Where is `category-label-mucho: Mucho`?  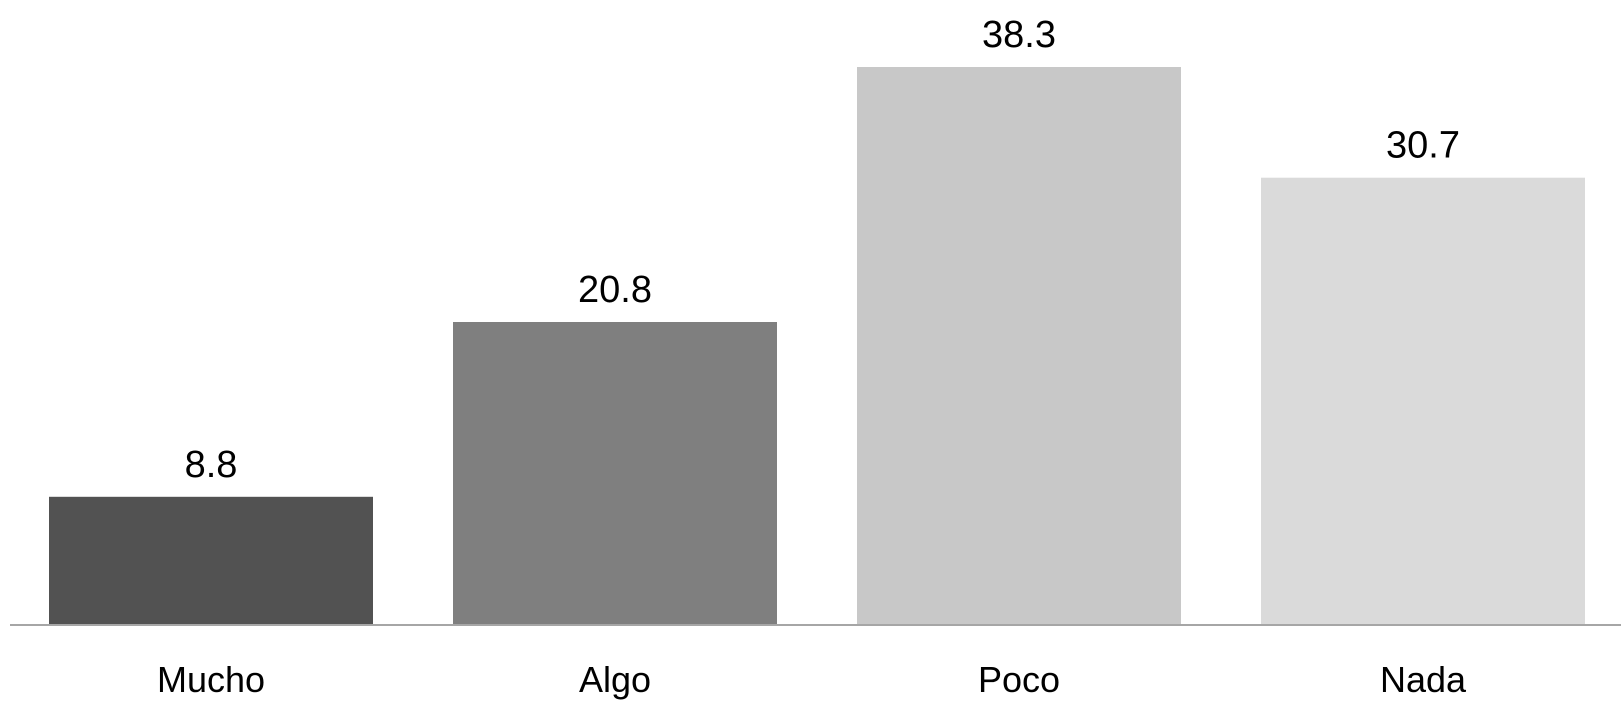
category-label-mucho: Mucho is located at coordinates (211, 679).